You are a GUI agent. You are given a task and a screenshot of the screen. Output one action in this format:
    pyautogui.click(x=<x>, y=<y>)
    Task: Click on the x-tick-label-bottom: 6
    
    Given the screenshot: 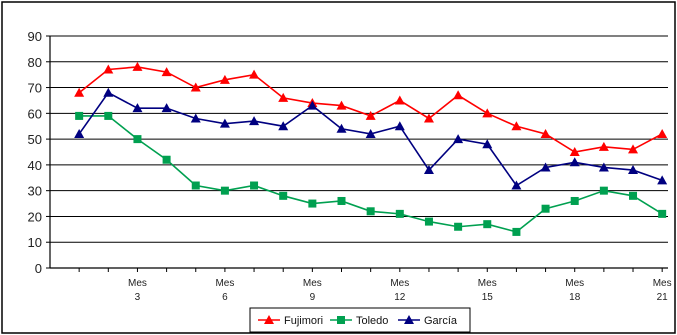 What is the action you would take?
    pyautogui.click(x=225, y=297)
    